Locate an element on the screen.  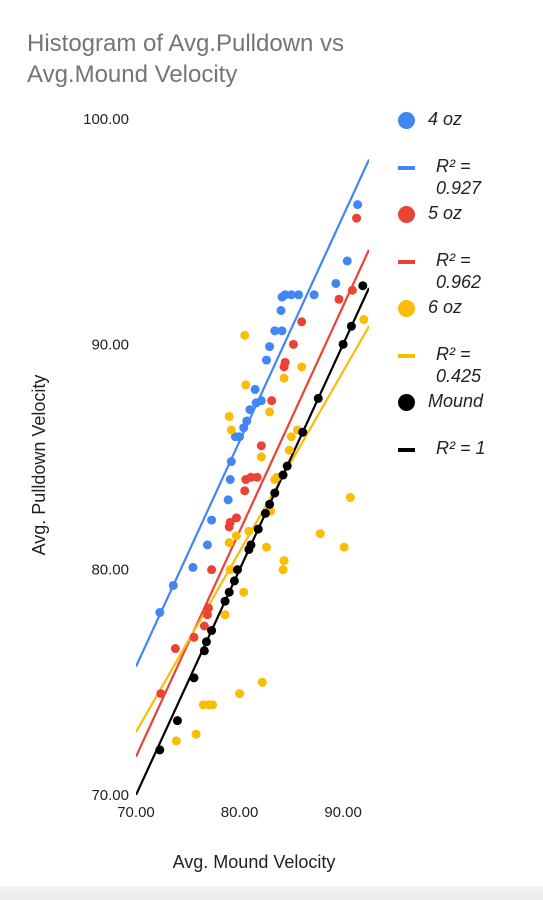
x-tick-label: 80.00 is located at coordinates (240, 812).